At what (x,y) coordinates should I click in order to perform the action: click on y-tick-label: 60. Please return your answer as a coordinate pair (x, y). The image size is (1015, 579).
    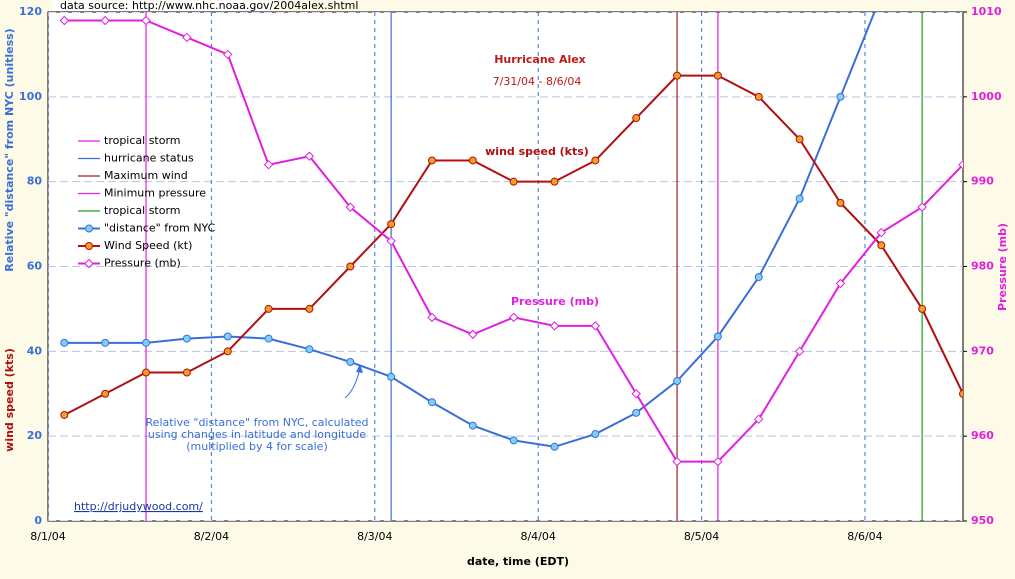
    Looking at the image, I should click on (35, 266).